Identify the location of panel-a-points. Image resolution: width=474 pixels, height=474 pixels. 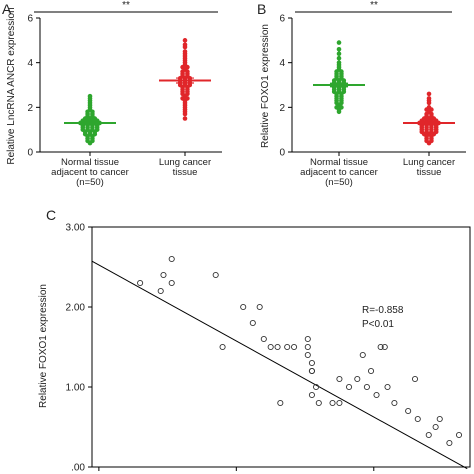
(135, 92).